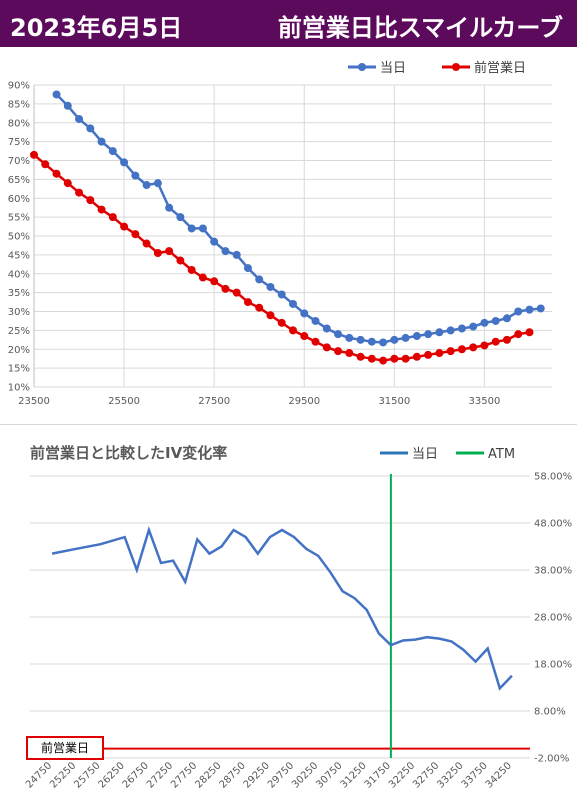 This screenshot has height=802, width=577. What do you see at coordinates (19, 350) in the screenshot?
I see `c1-ytick-label: 20%` at bounding box center [19, 350].